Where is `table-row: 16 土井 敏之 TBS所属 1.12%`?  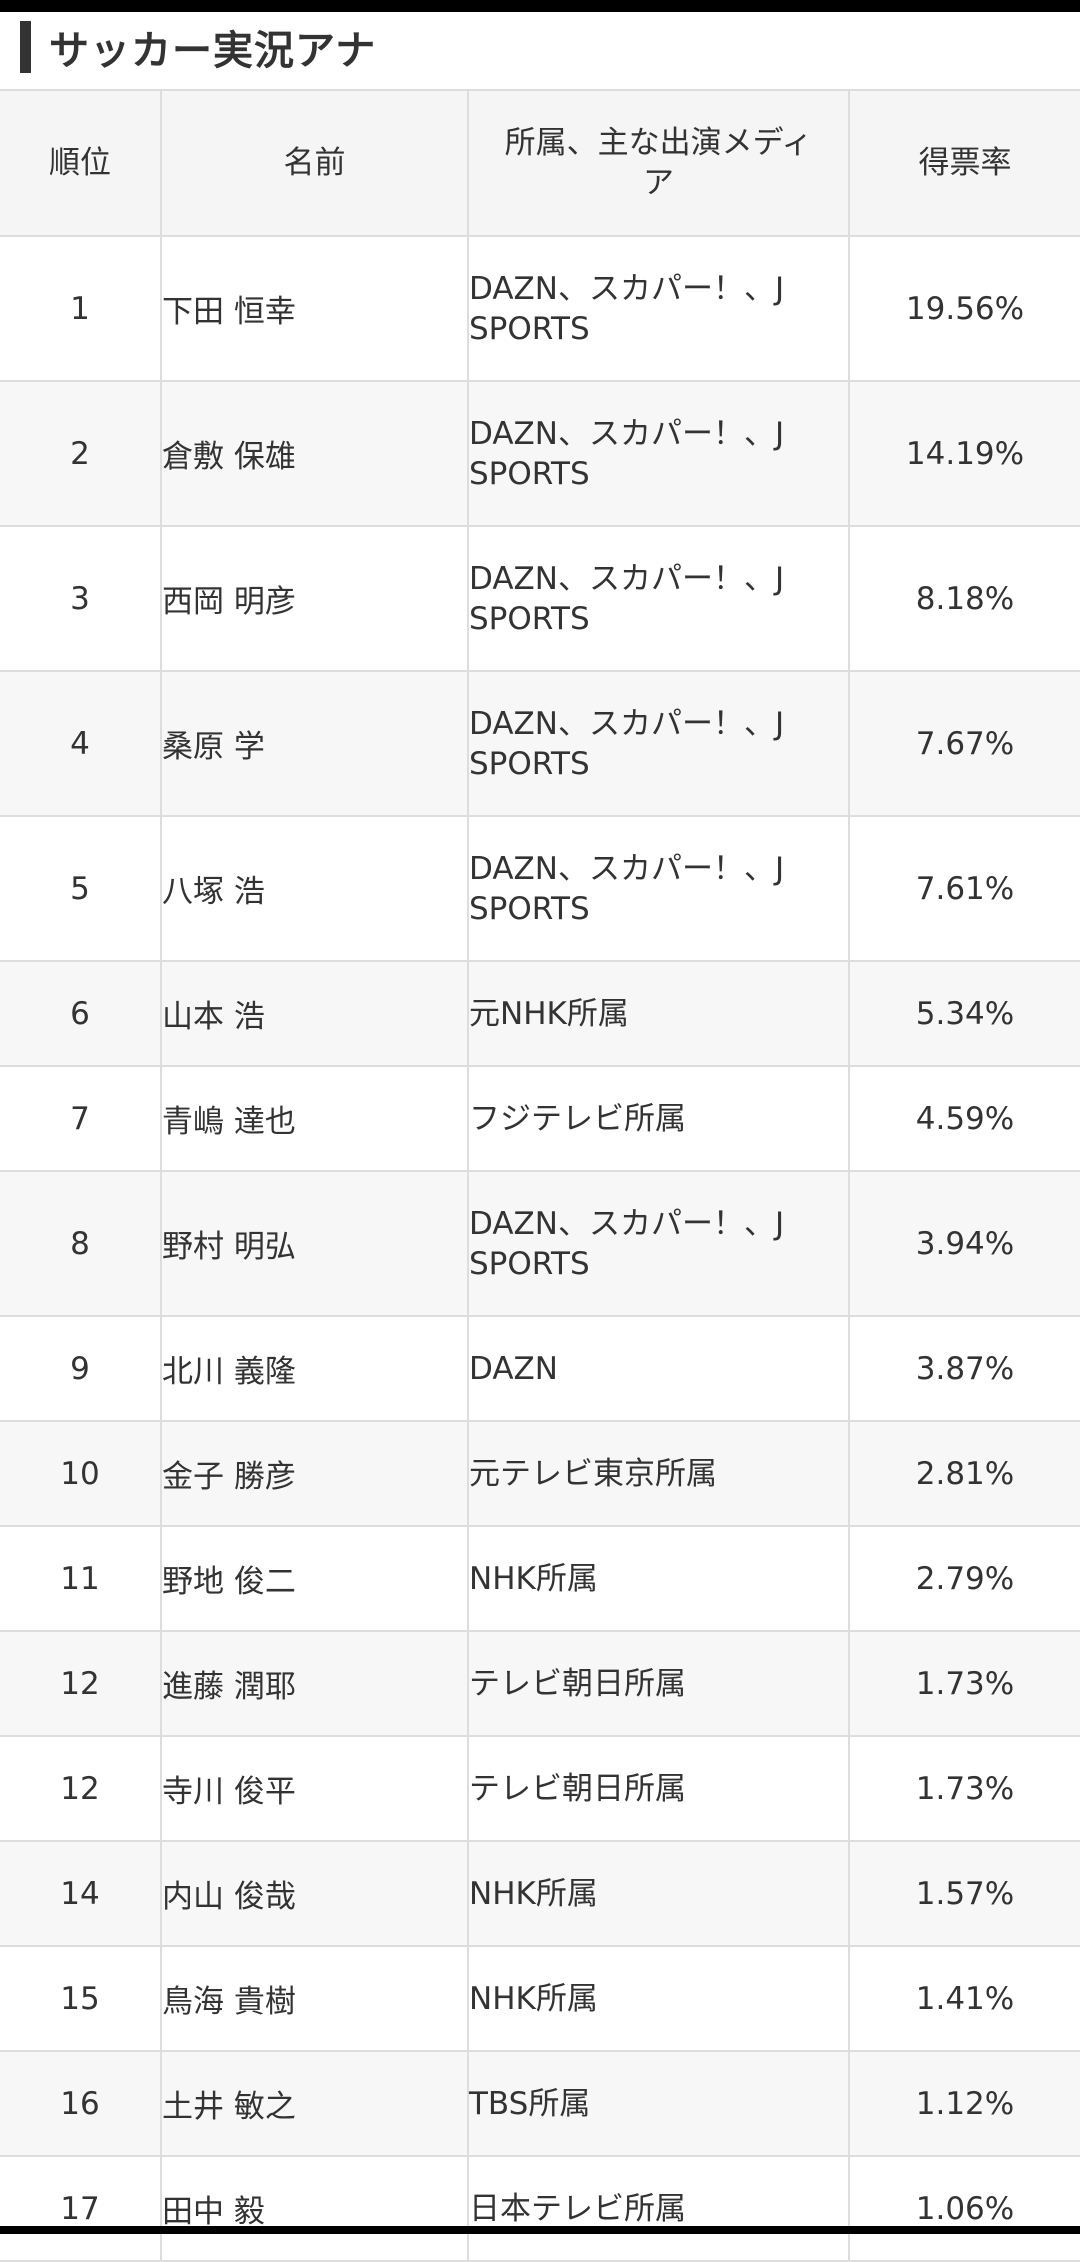
table-row: 16 土井 敏之 TBS所属 1.12% is located at coordinates (540, 2103).